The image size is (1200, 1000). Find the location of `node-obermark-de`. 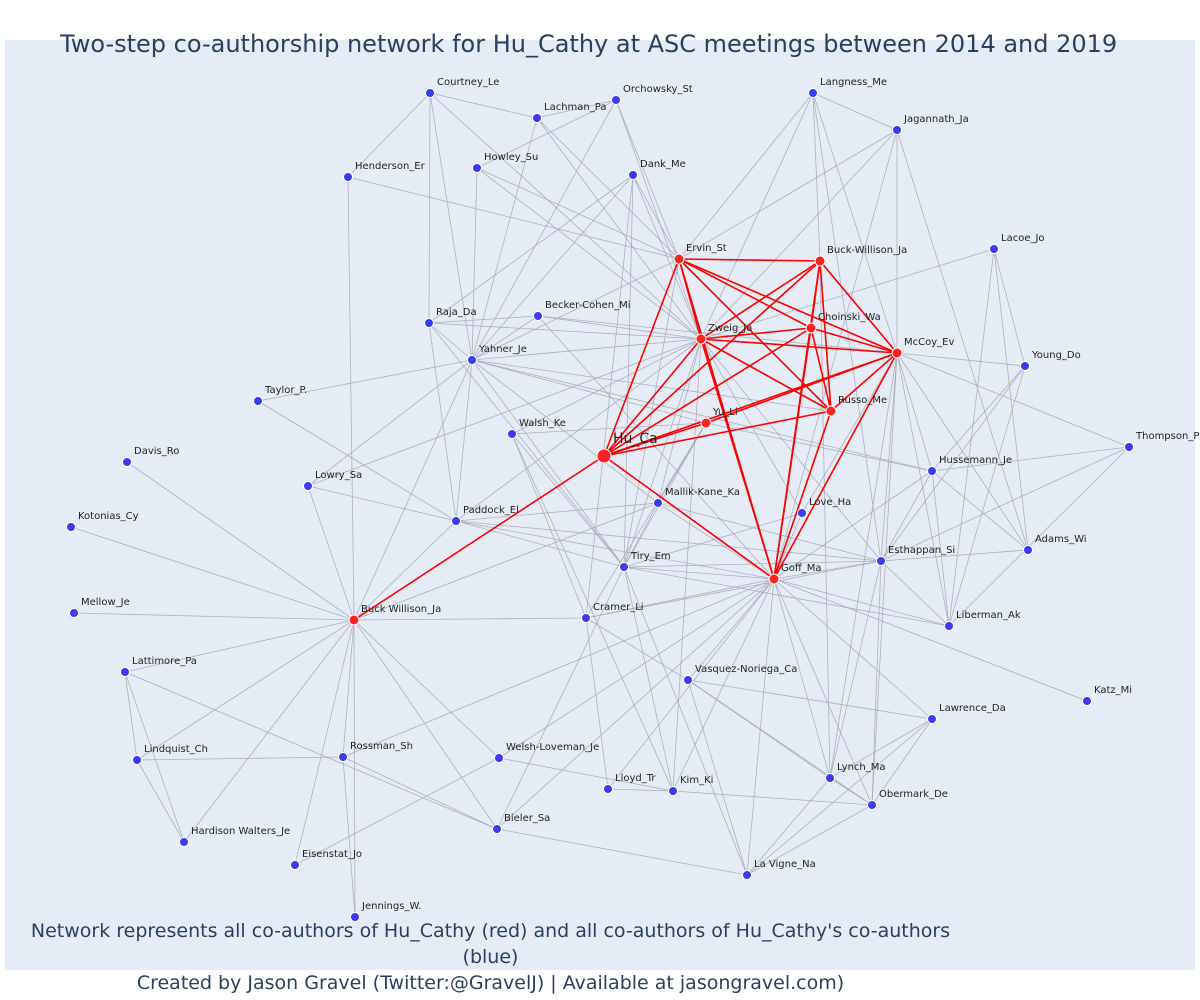

node-obermark-de is located at coordinates (872, 805).